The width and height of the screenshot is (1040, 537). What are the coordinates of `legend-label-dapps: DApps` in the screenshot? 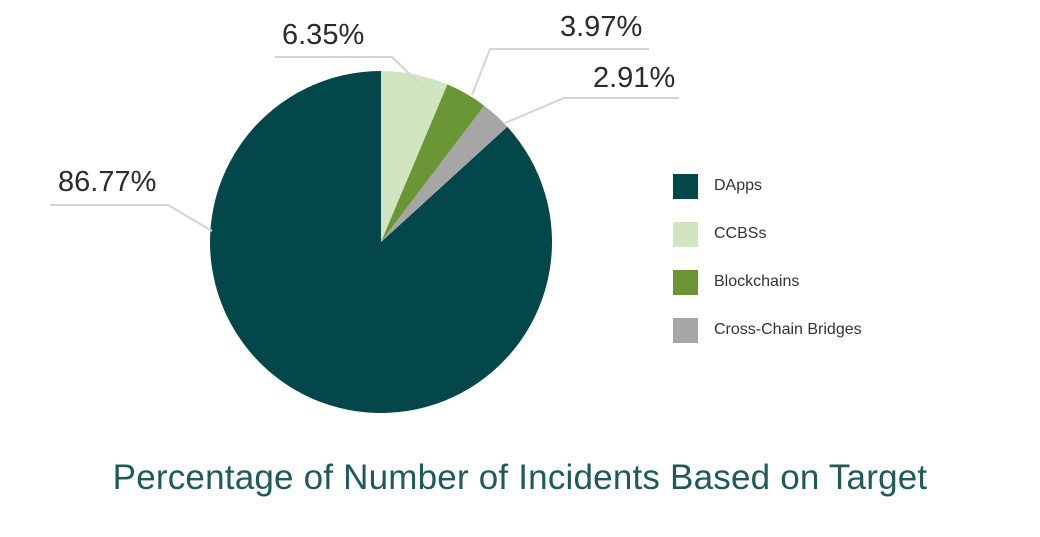 It's located at (738, 185).